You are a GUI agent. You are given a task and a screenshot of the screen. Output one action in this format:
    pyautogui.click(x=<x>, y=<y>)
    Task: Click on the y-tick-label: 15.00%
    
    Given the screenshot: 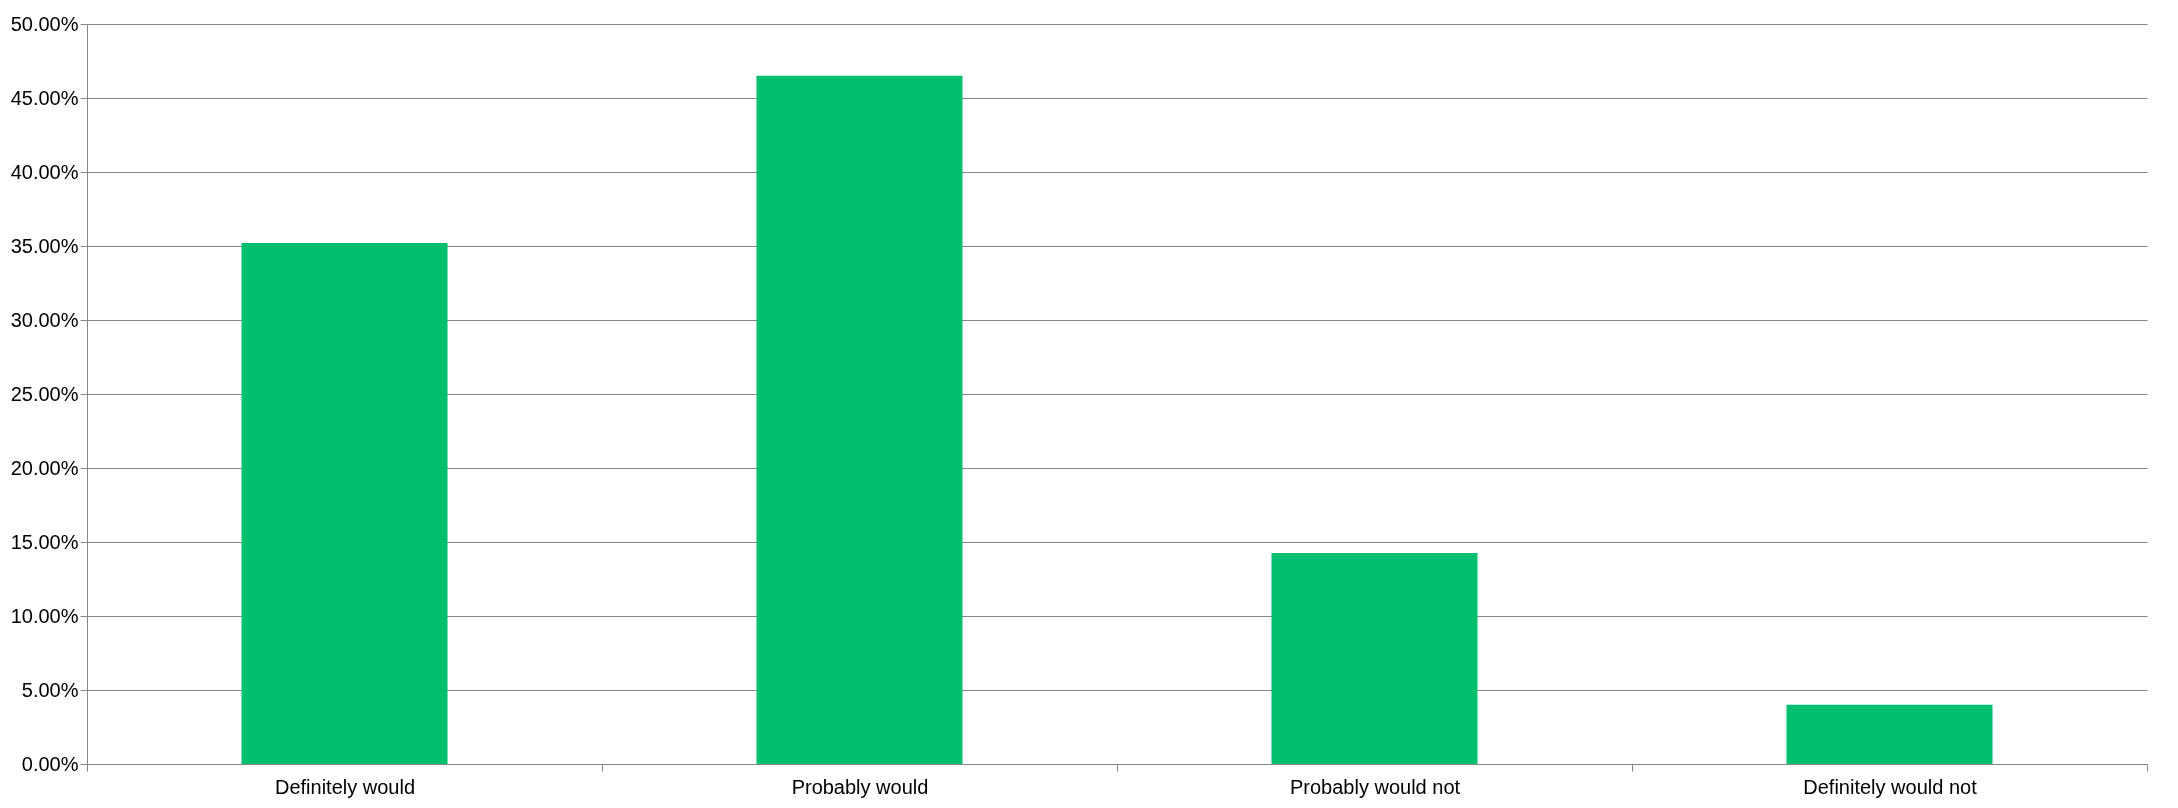 What is the action you would take?
    pyautogui.click(x=44, y=541)
    